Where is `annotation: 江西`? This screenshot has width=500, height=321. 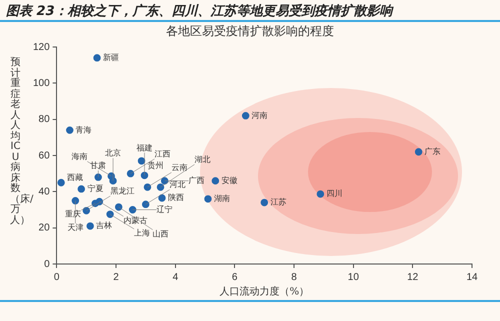
annotation: 江西 is located at coordinates (162, 153).